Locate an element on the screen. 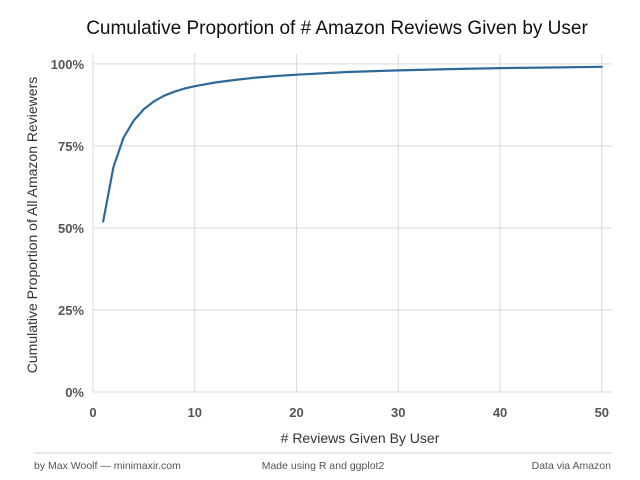 The height and width of the screenshot is (480, 640). y-tick-labels: 0% 25% 50% 75% 100% is located at coordinates (68, 228).